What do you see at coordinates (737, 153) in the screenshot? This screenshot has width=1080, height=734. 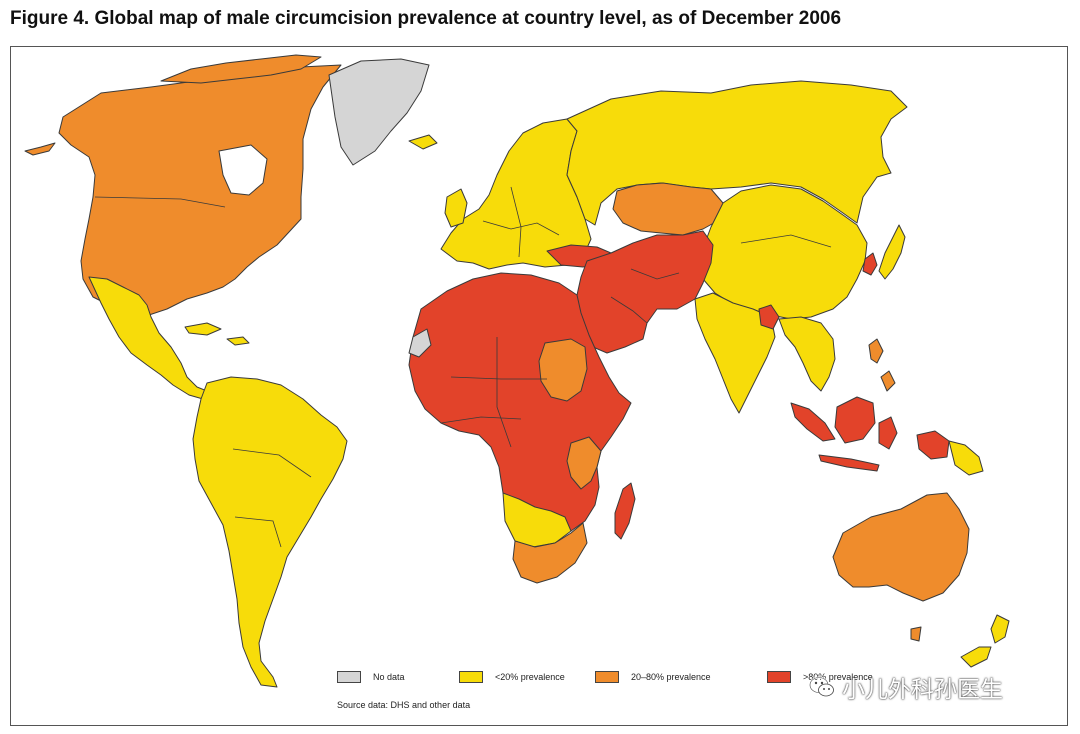 I see `region-russia` at bounding box center [737, 153].